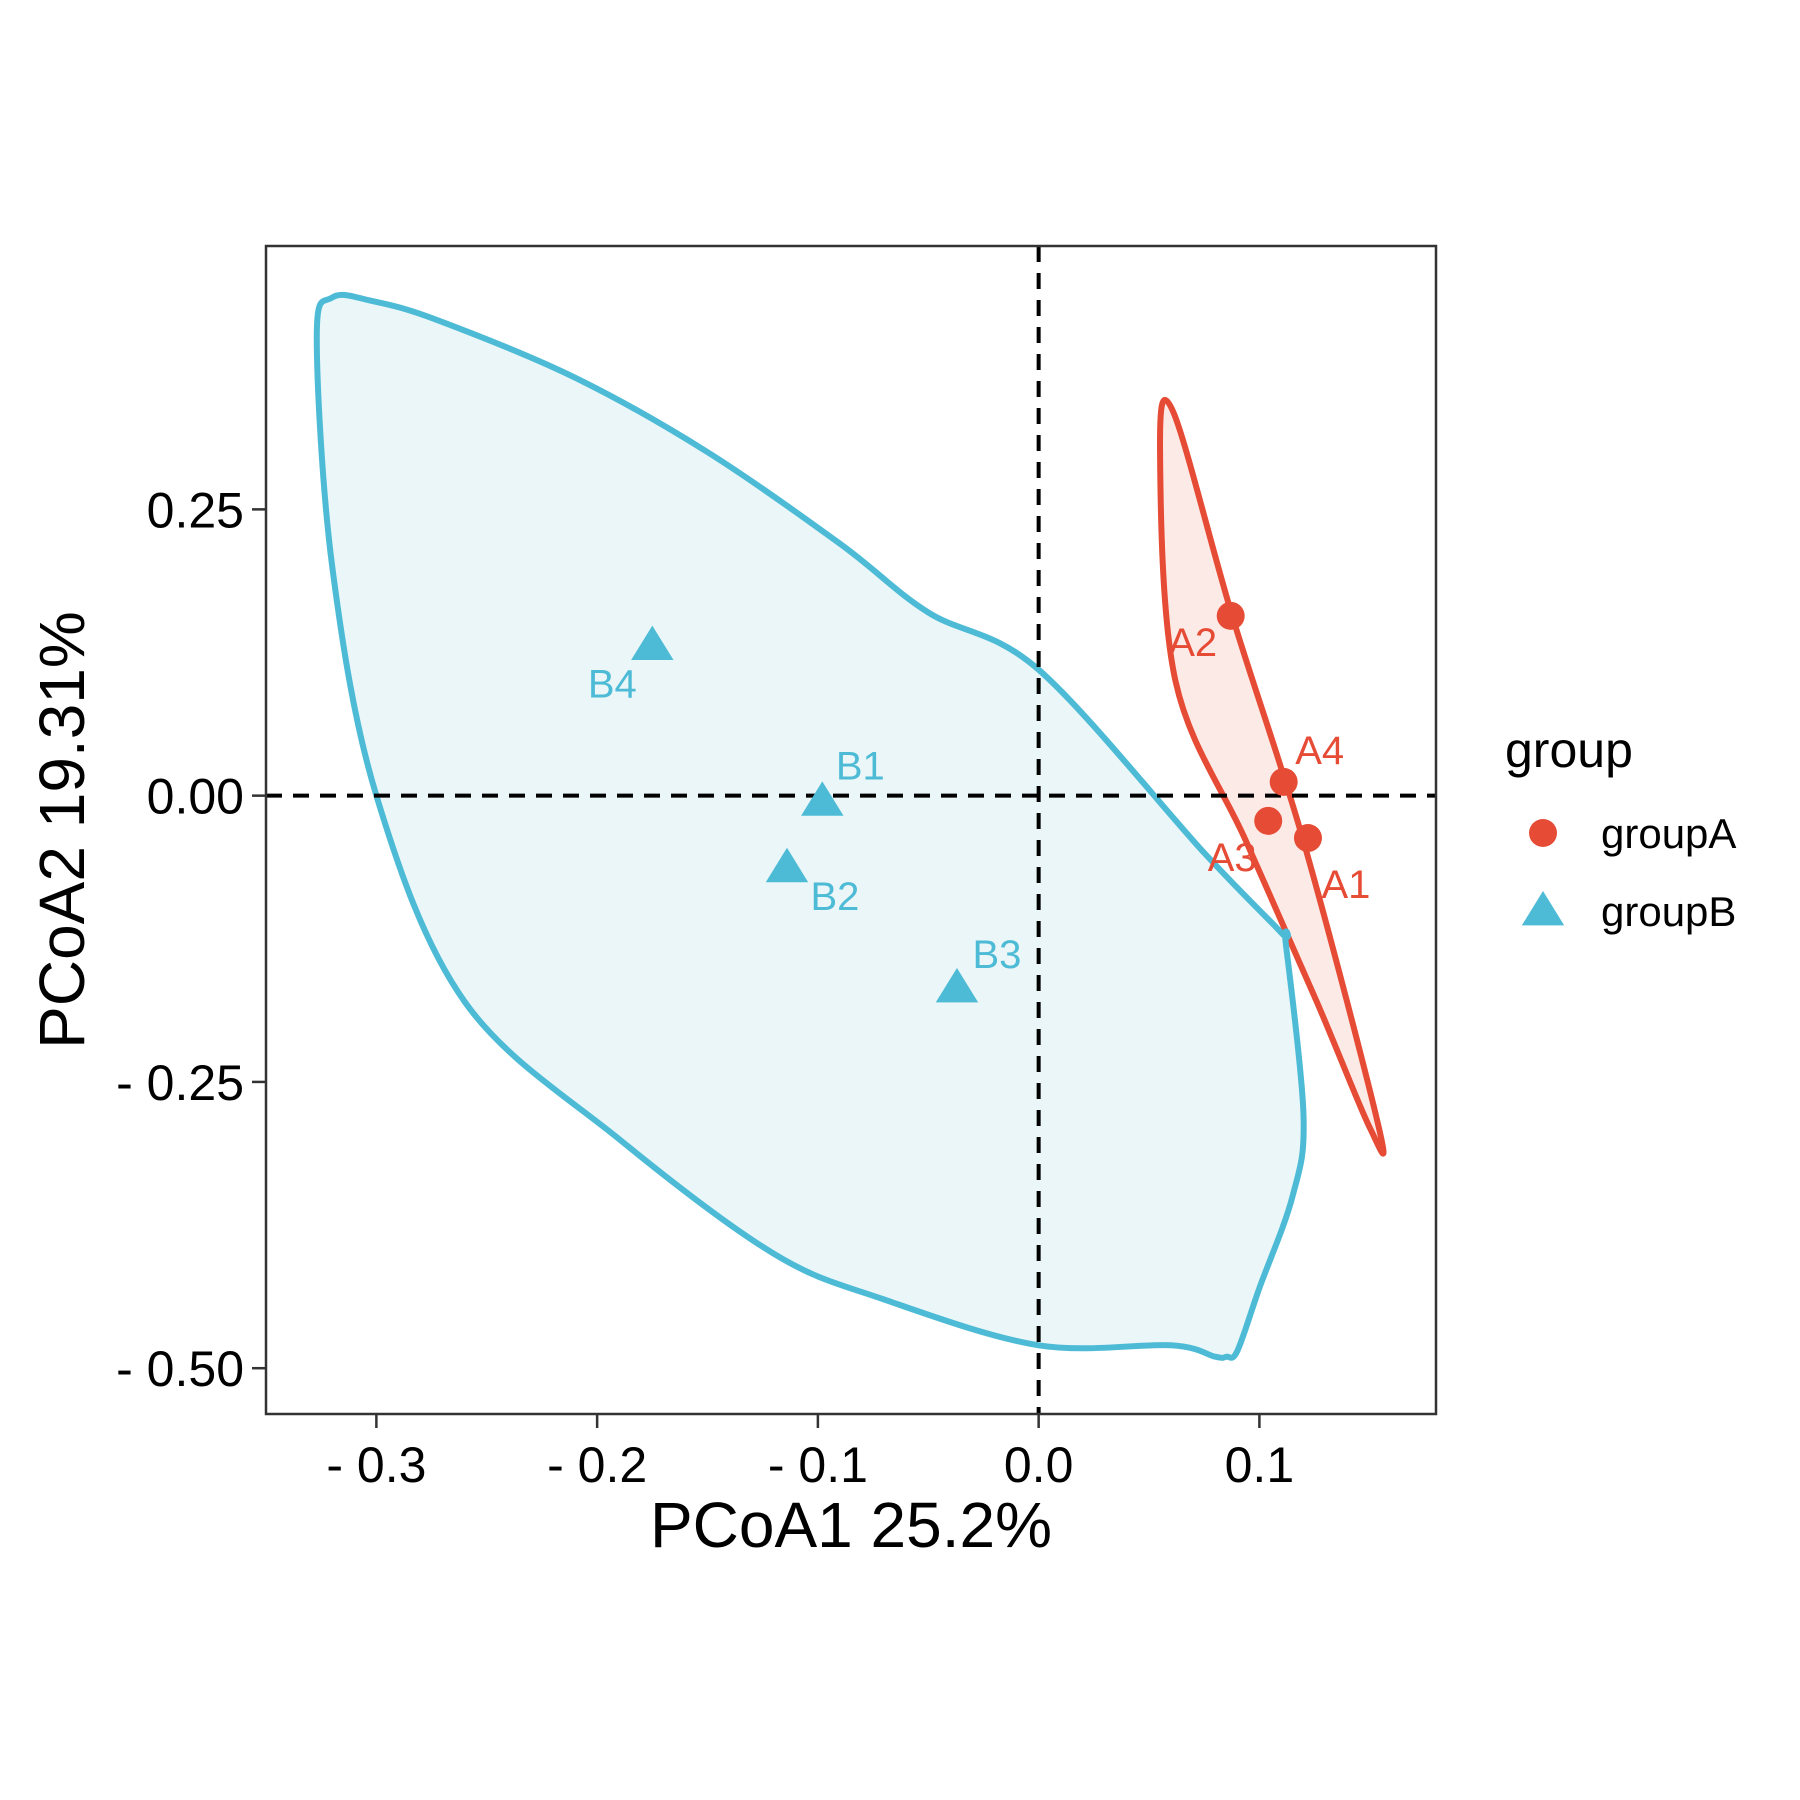 Image resolution: width=1800 pixels, height=1800 pixels. I want to click on y-tick-label: - 0.50, so click(180, 1369).